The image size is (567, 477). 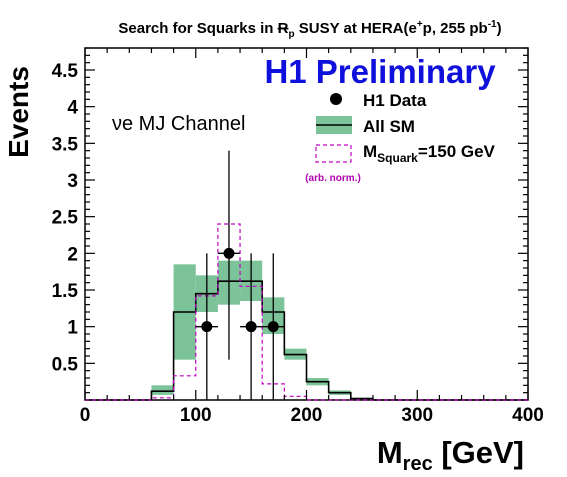 I want to click on y-tick-label: 3.5, so click(x=65, y=144).